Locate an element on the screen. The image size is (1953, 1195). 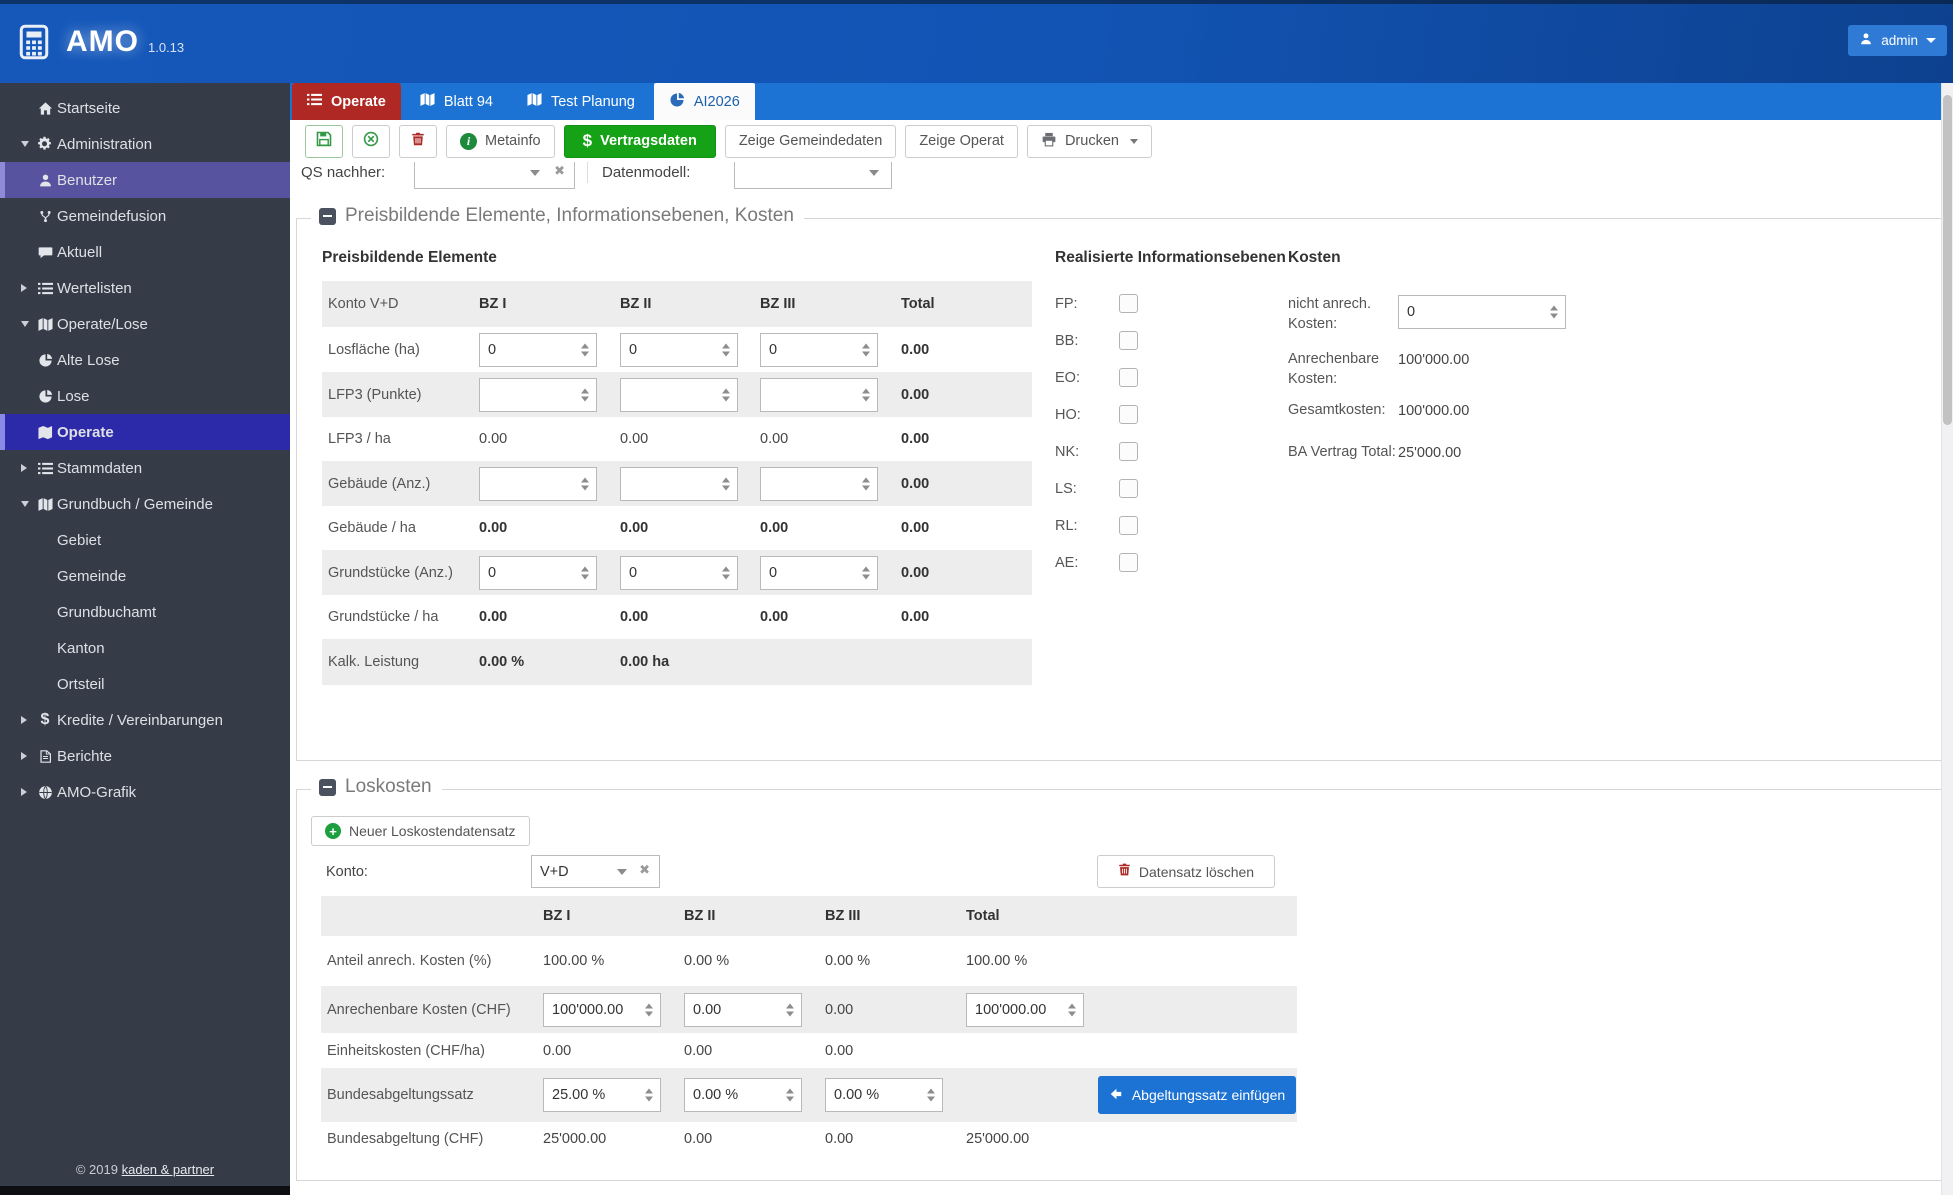
nk-checkbox is located at coordinates (1128, 451).